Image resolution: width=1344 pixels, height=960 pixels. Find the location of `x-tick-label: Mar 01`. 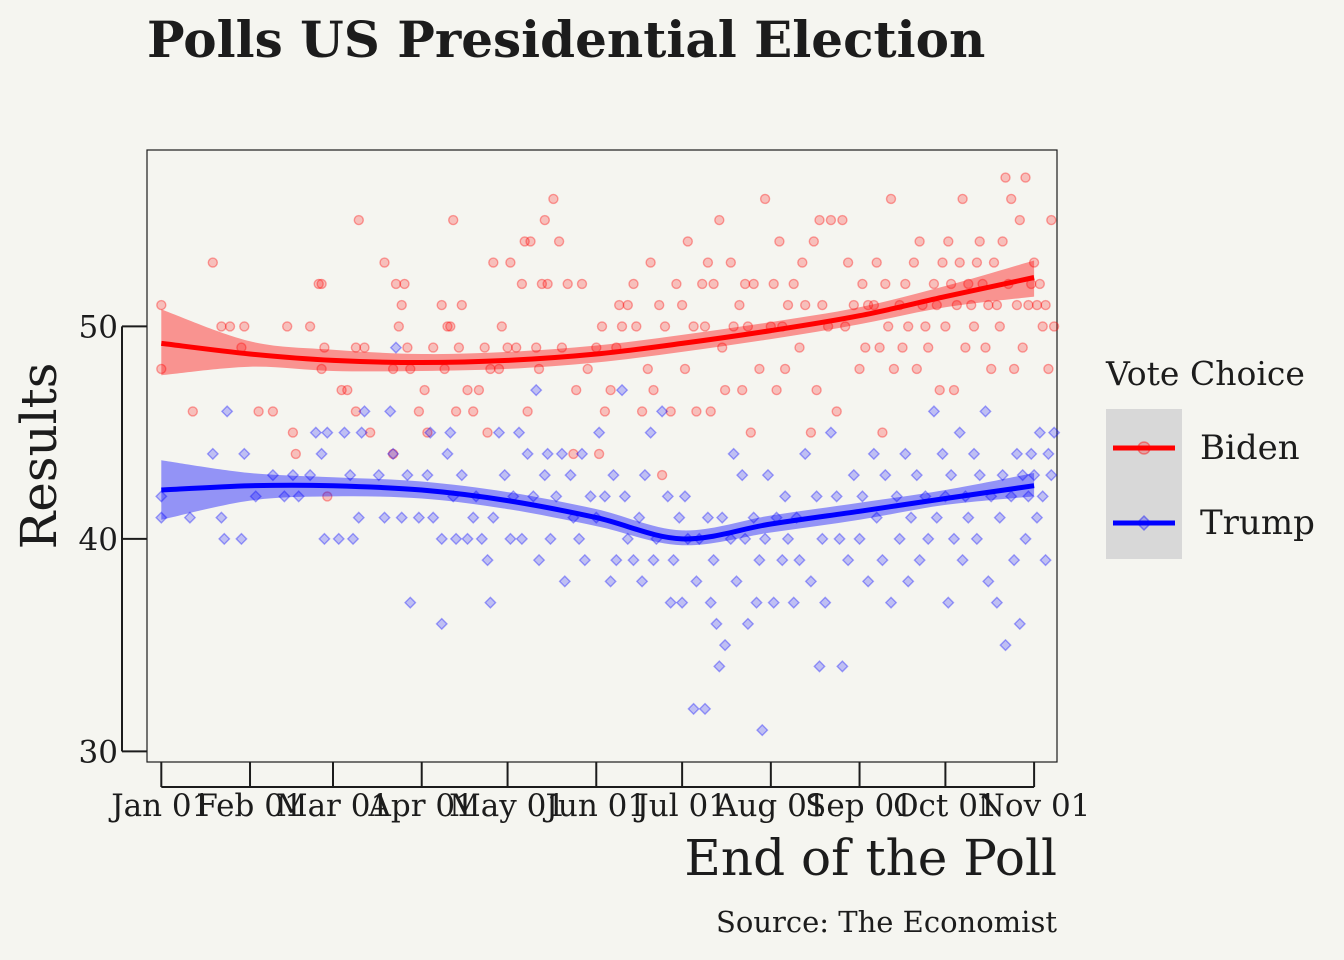

x-tick-label: Mar 01 is located at coordinates (333, 806).